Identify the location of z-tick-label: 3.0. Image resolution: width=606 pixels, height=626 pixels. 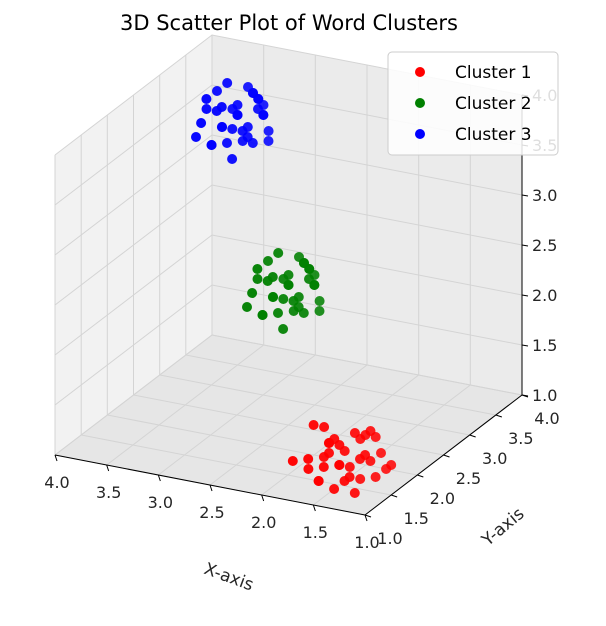
(544, 195).